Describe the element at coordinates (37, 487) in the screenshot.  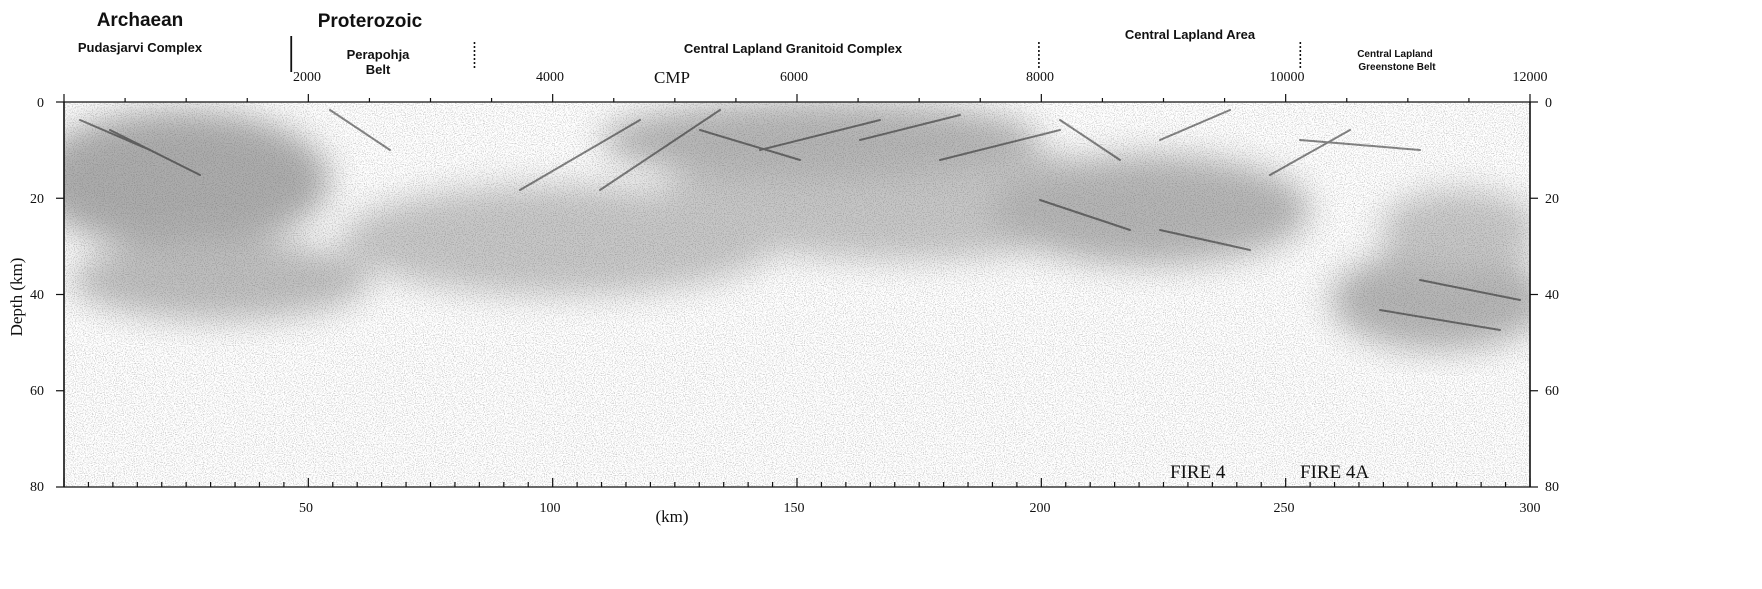
I see `depth-tick-label-left: 80` at that location.